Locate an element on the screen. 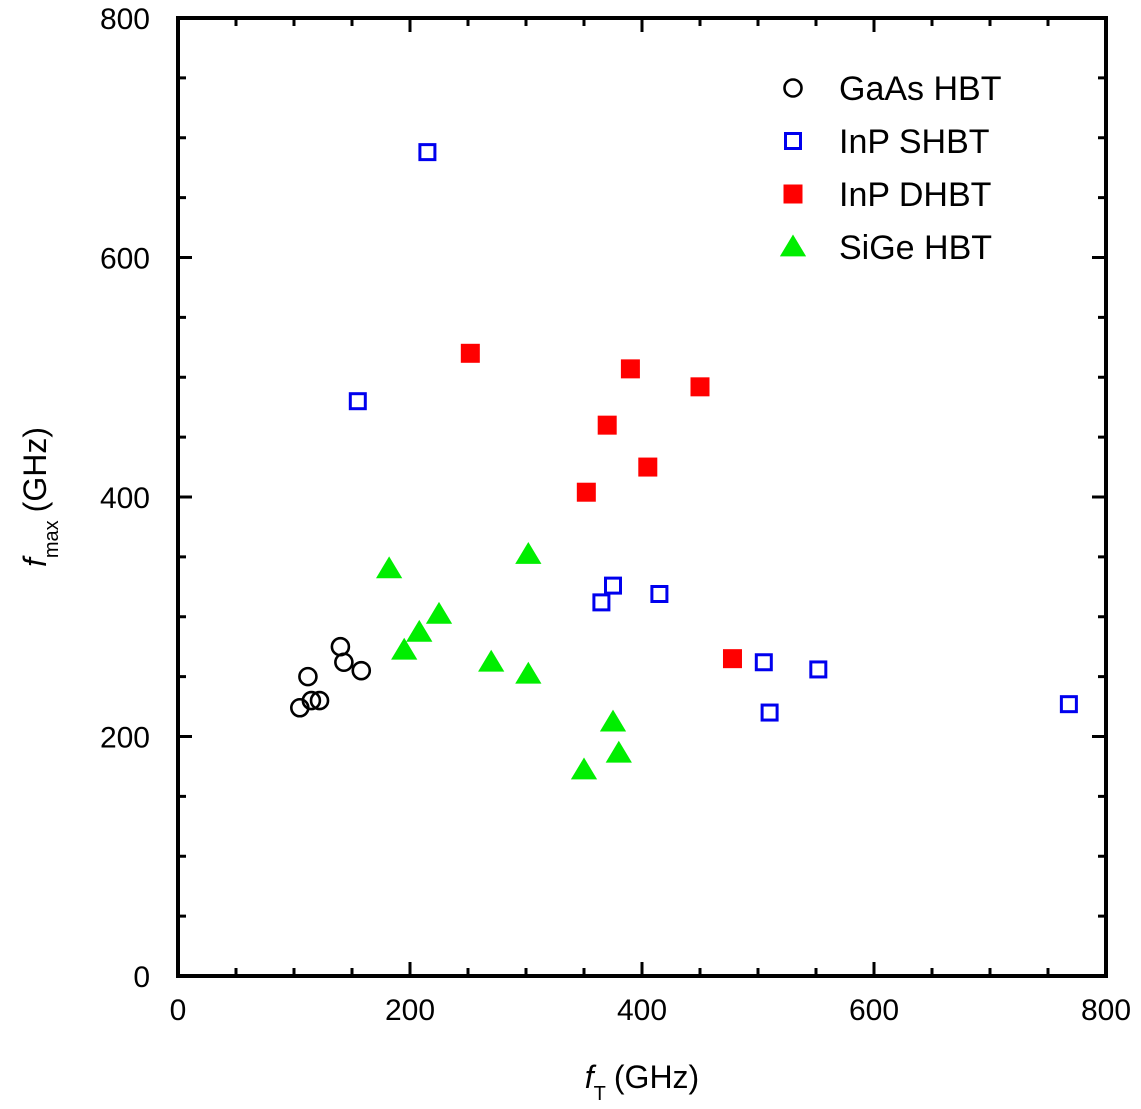 Image resolution: width=1141 pixels, height=1109 pixels. x-axis-label: fT (GHz) is located at coordinates (642, 1081).